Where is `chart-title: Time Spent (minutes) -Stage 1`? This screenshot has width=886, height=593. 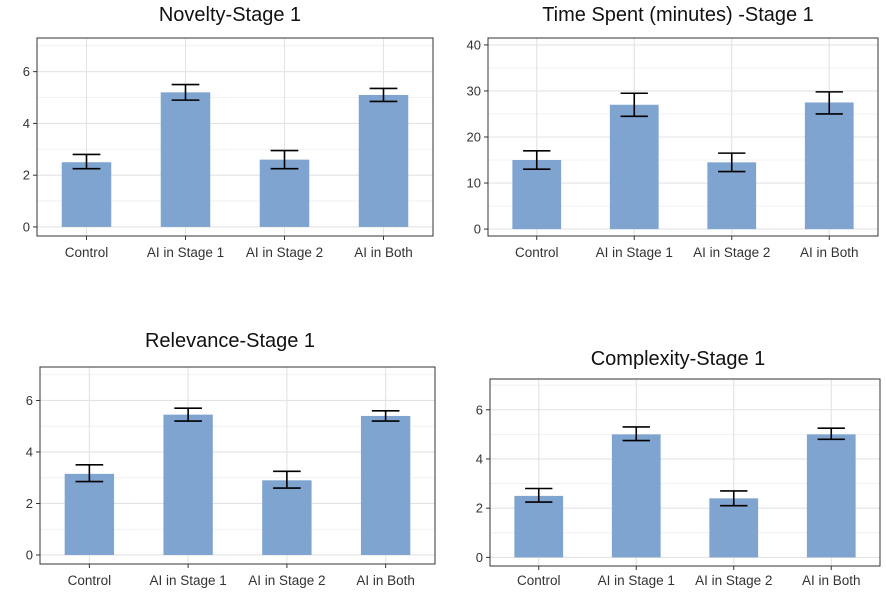 chart-title: Time Spent (minutes) -Stage 1 is located at coordinates (678, 15).